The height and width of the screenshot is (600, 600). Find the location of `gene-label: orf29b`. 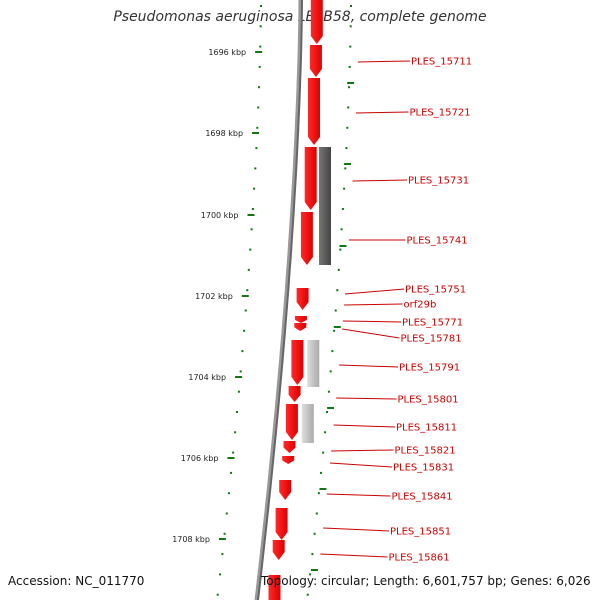

gene-label: orf29b is located at coordinates (420, 305).